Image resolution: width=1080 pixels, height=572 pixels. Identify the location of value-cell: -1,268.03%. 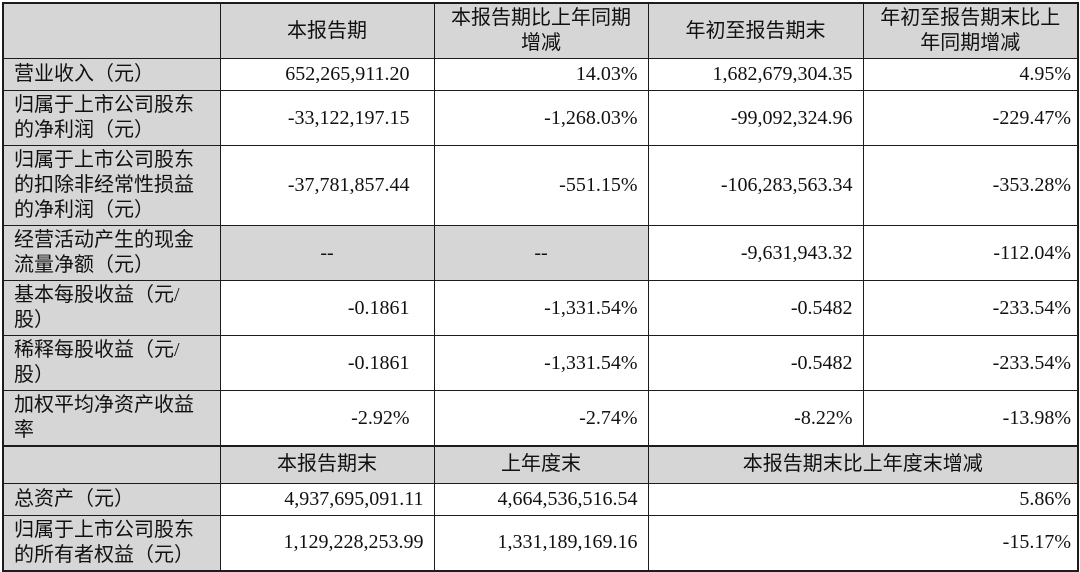
(541, 118).